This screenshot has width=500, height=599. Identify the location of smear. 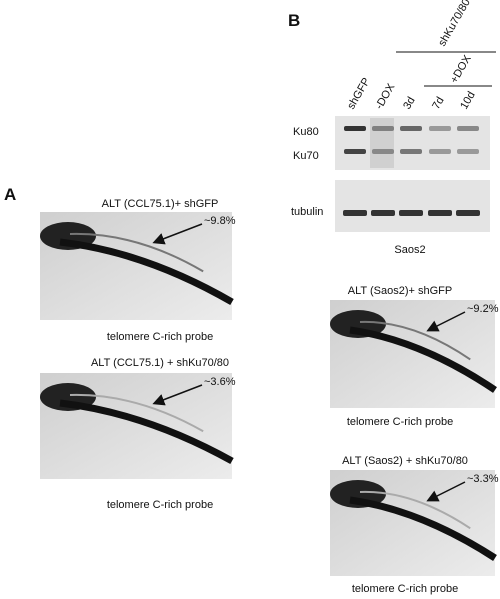
(382, 143).